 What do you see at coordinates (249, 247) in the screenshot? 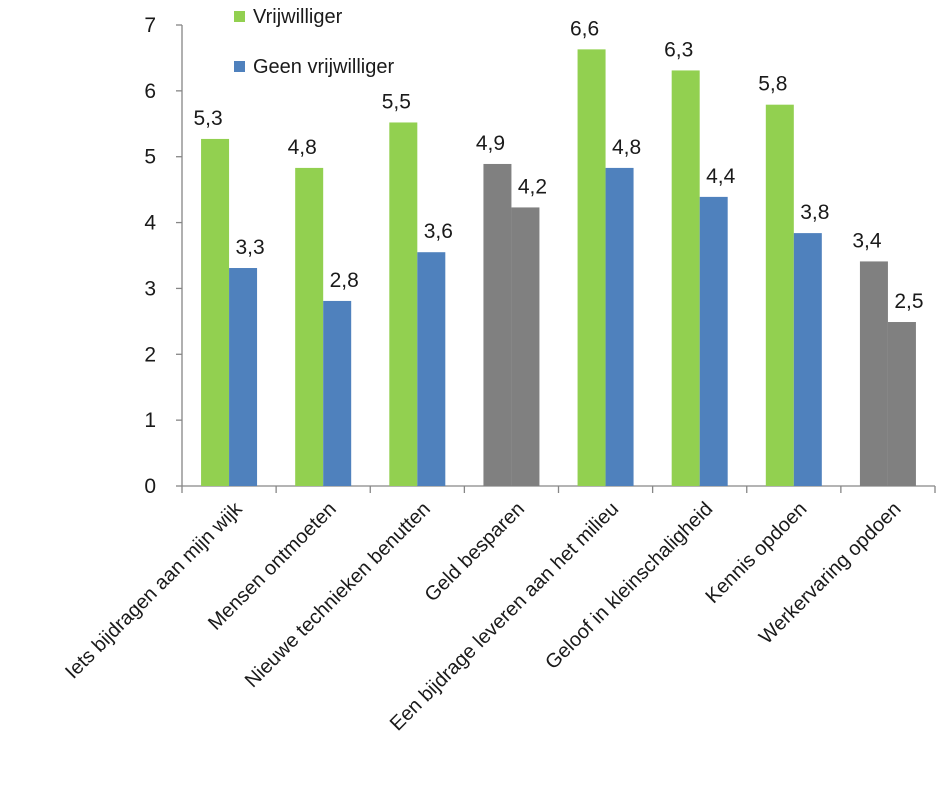
I see `data-label: 3,3` at bounding box center [249, 247].